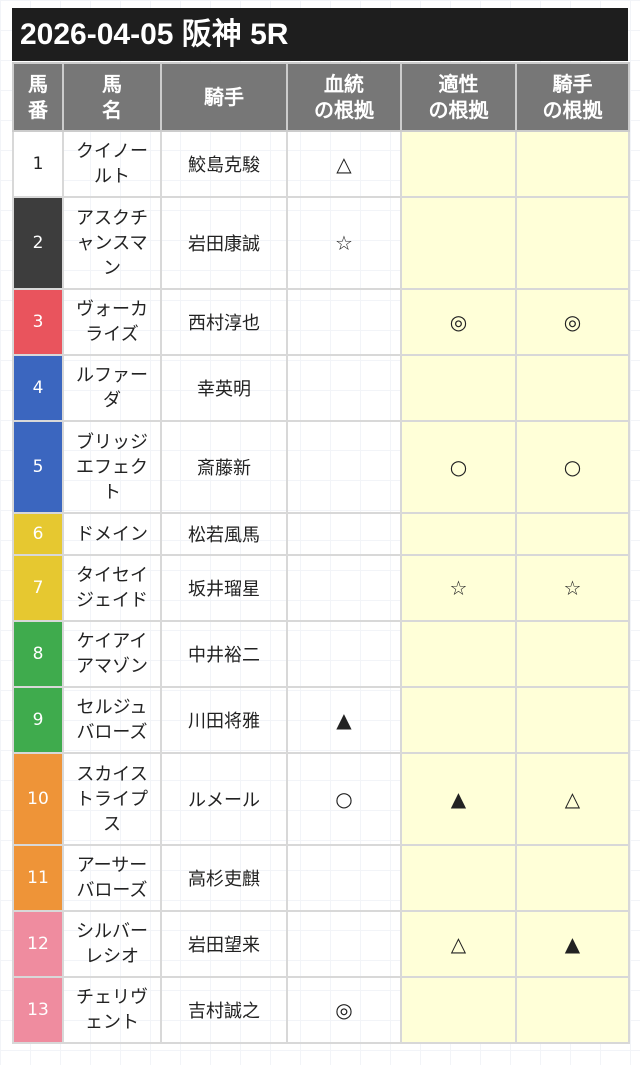 This screenshot has height=1065, width=640. What do you see at coordinates (224, 878) in the screenshot?
I see `jockey-name: 高杉吏麒` at bounding box center [224, 878].